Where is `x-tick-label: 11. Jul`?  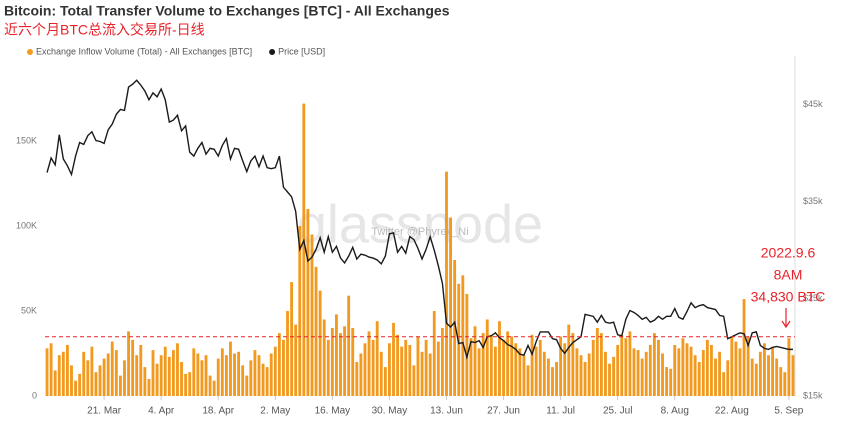 x-tick-label: 11. Jul is located at coordinates (560, 411).